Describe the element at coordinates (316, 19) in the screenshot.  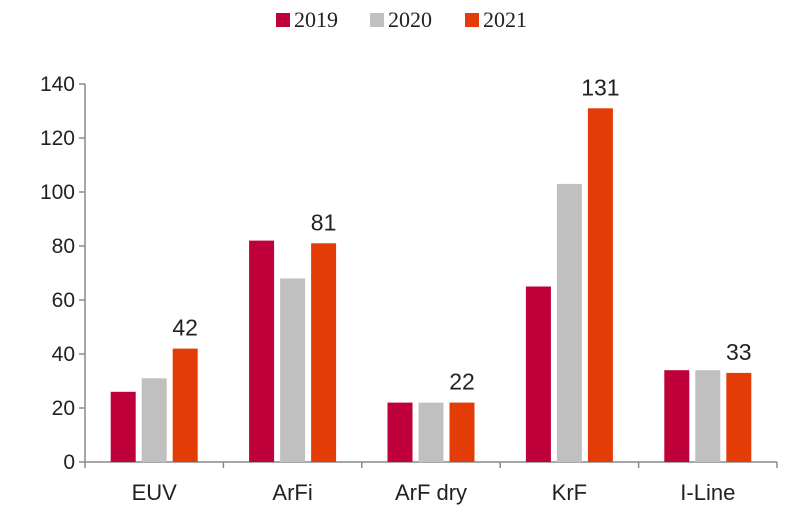
I see `legend-label: 2019` at that location.